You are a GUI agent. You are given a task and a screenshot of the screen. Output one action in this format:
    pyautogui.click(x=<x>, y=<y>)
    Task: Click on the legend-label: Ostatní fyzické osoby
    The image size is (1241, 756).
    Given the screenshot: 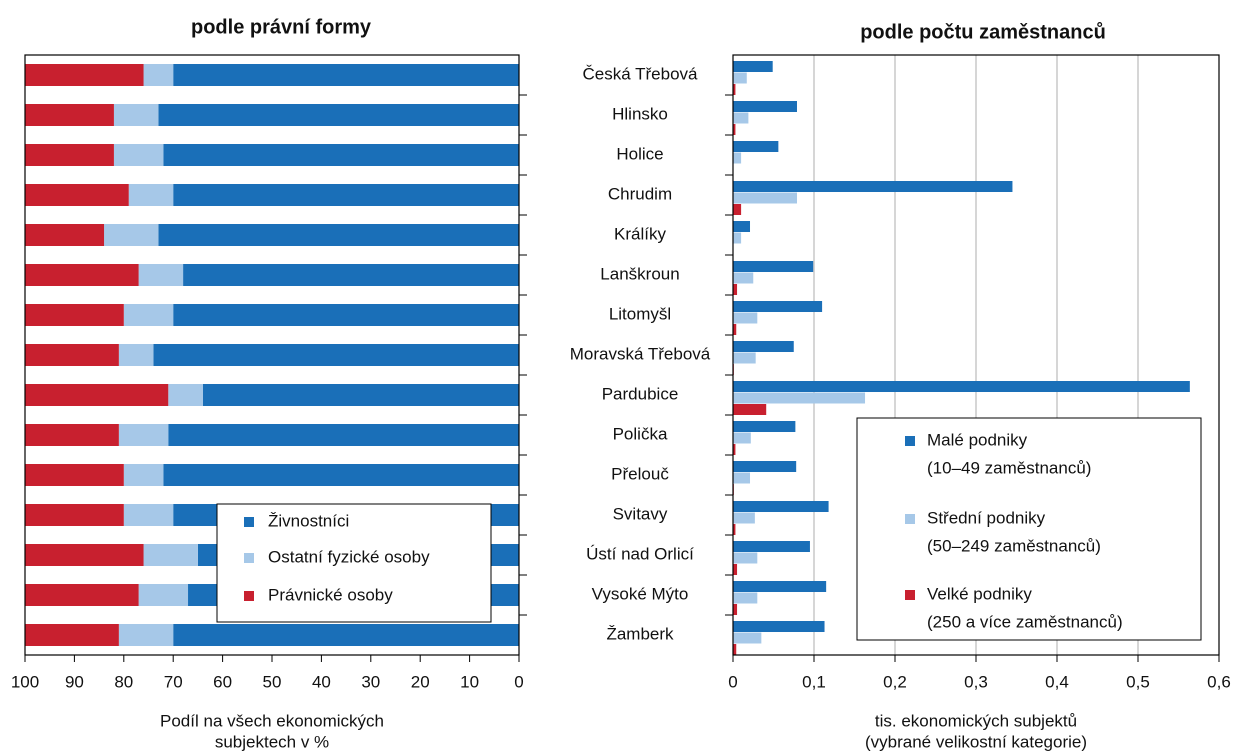 What is the action you would take?
    pyautogui.click(x=349, y=556)
    